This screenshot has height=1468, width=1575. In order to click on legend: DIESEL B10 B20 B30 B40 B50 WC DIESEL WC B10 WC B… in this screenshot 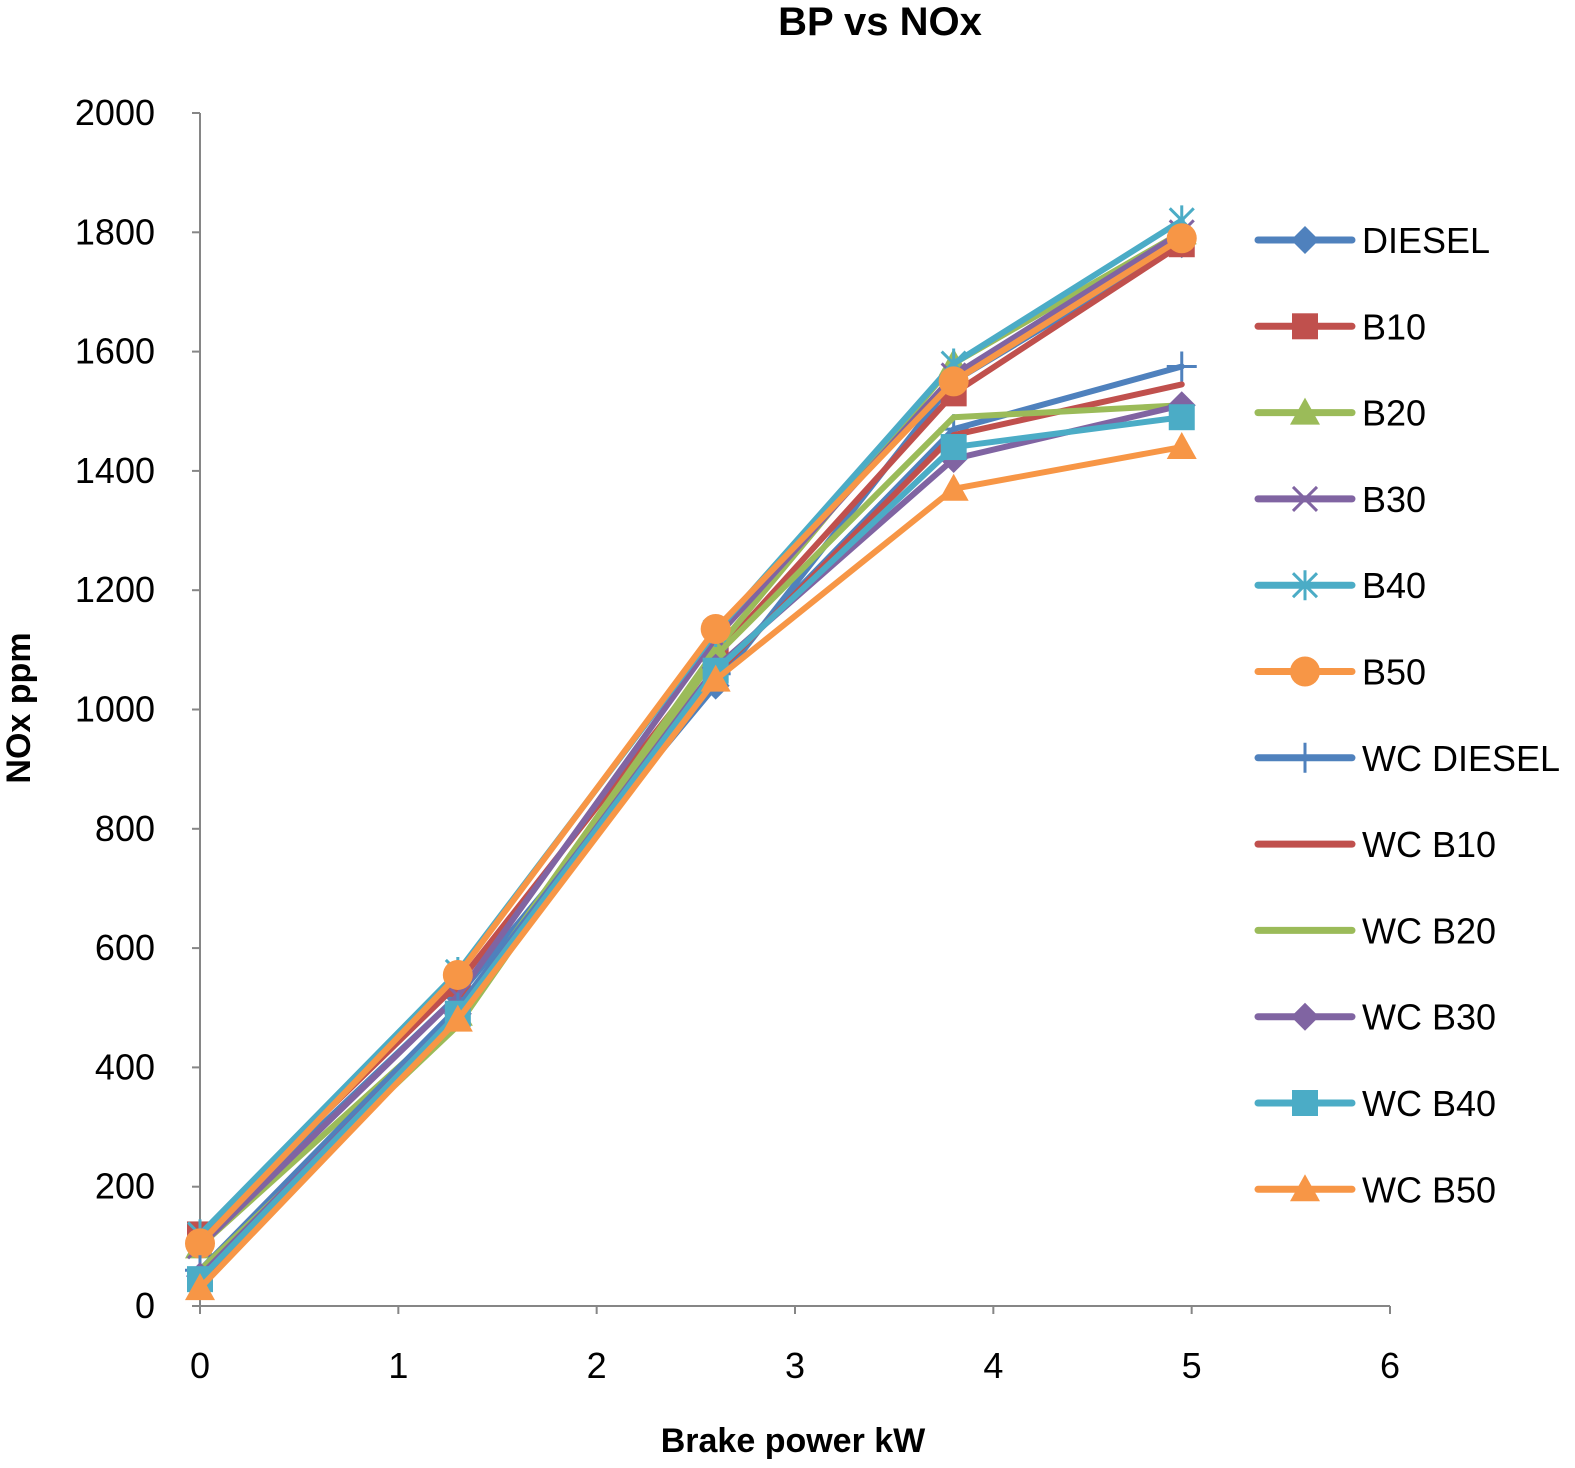, I will do `click(1407, 715)`.